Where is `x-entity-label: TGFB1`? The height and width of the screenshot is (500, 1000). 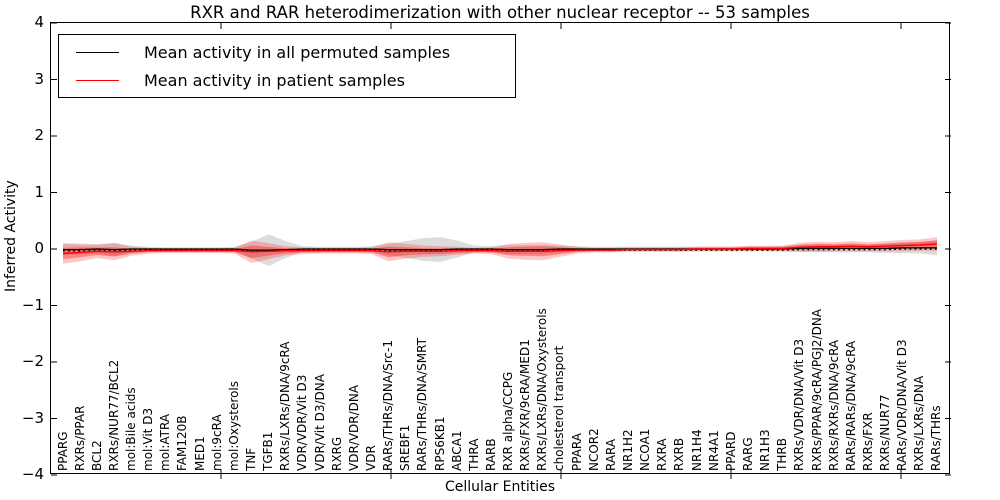 x-entity-label: TGFB1 is located at coordinates (268, 451).